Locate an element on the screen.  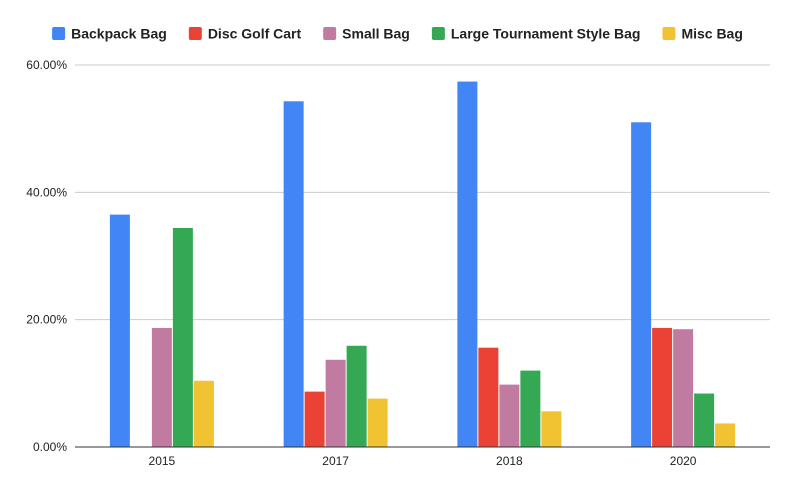
legend-item: Disc Golf Cart is located at coordinates (245, 34).